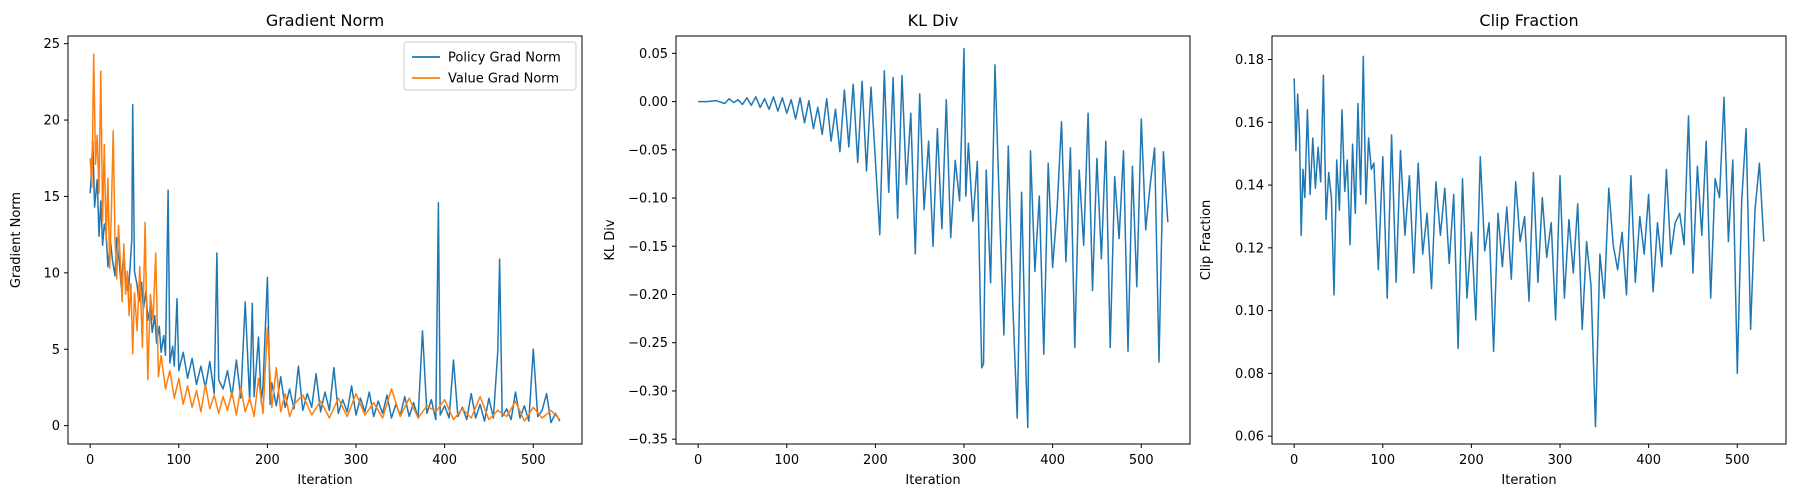 The height and width of the screenshot is (500, 1800). I want to click on y-tick-label: 0.14, so click(1249, 186).